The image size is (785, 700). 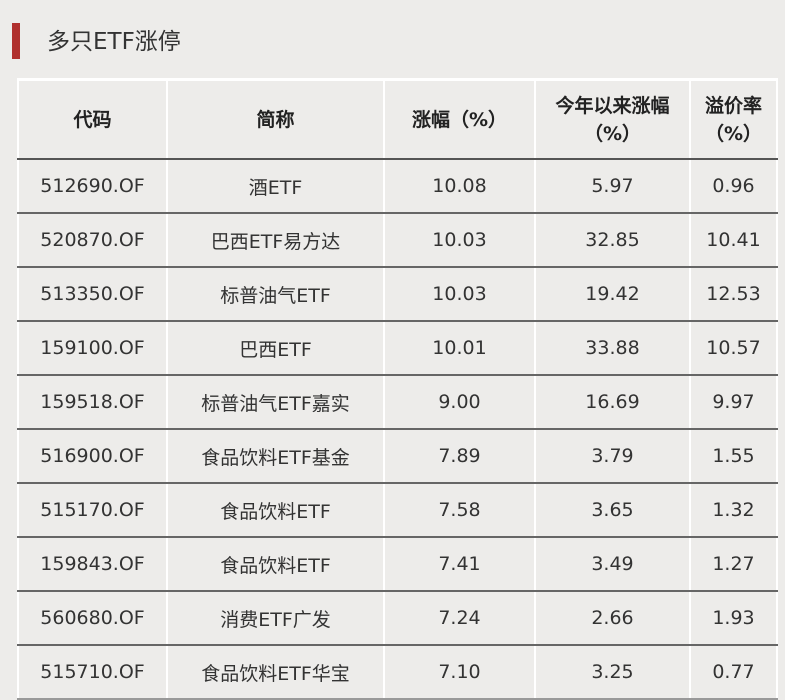 I want to click on title-accent-bar, so click(x=16, y=41).